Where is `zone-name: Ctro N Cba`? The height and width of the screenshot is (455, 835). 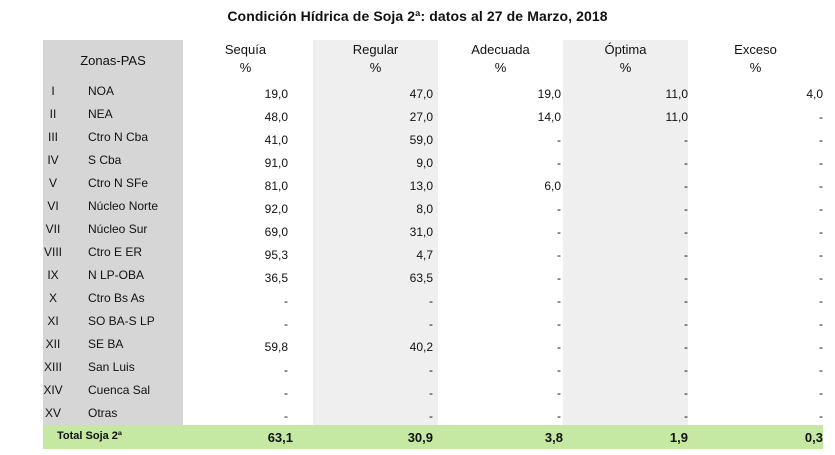
zone-name: Ctro N Cba is located at coordinates (118, 137).